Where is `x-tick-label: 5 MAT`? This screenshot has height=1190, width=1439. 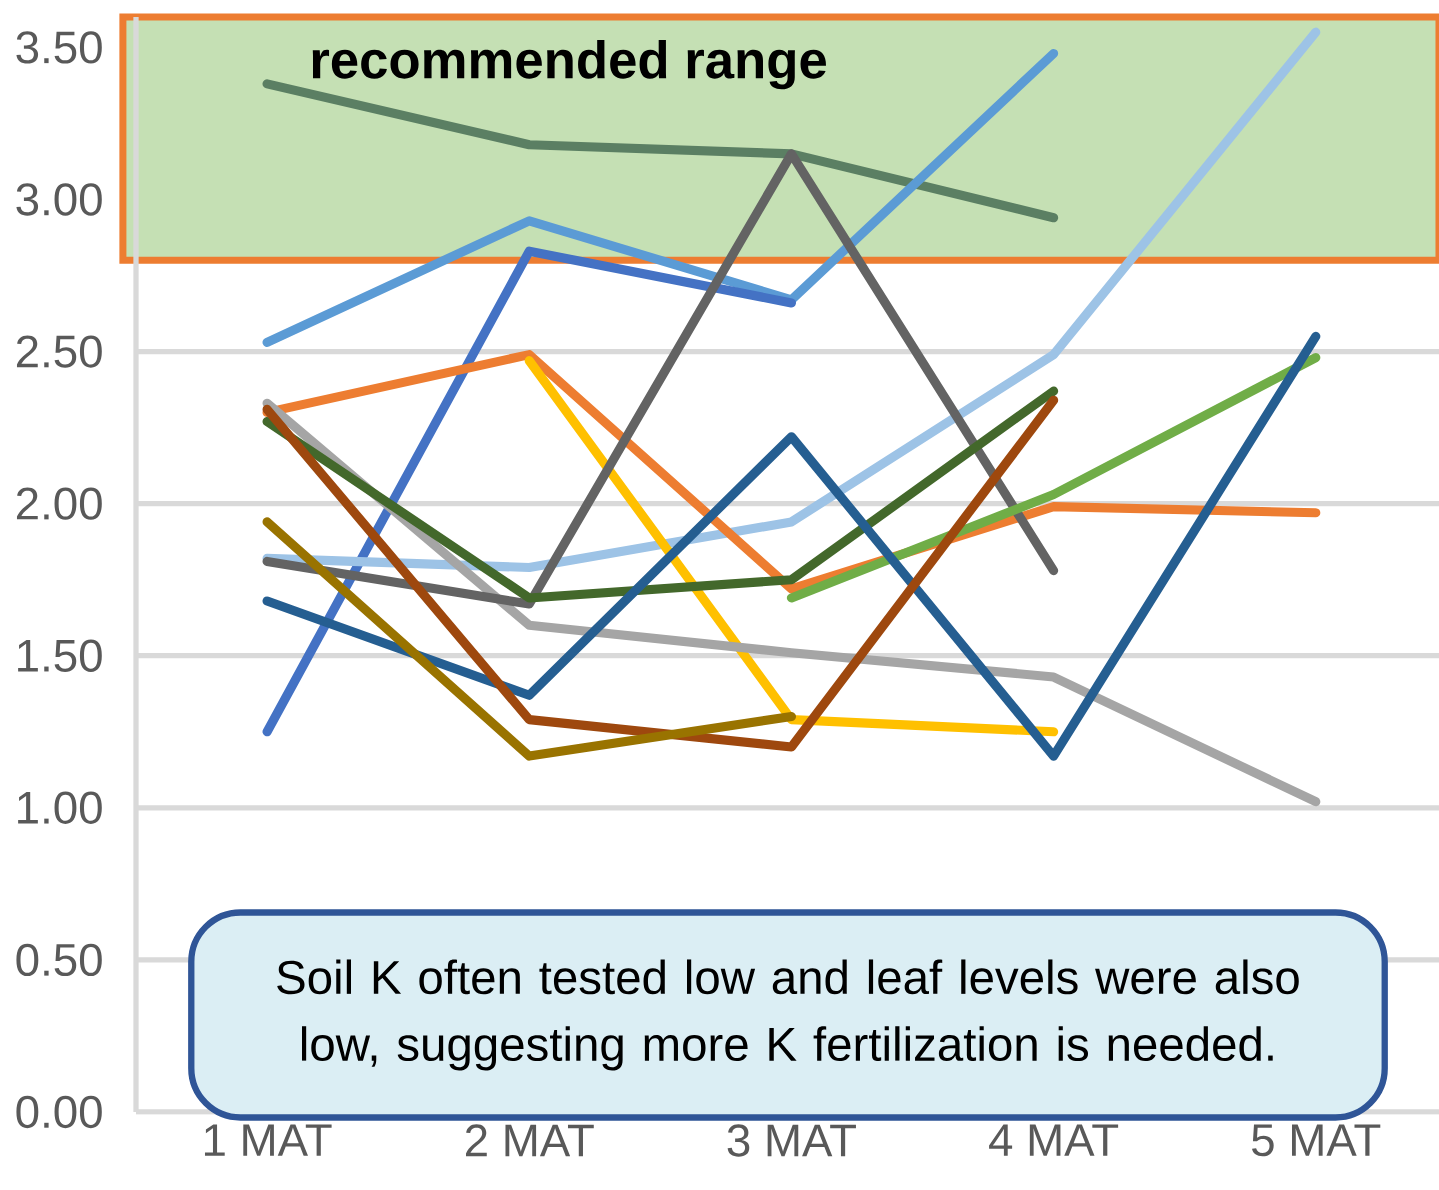 x-tick-label: 5 MAT is located at coordinates (1316, 1140).